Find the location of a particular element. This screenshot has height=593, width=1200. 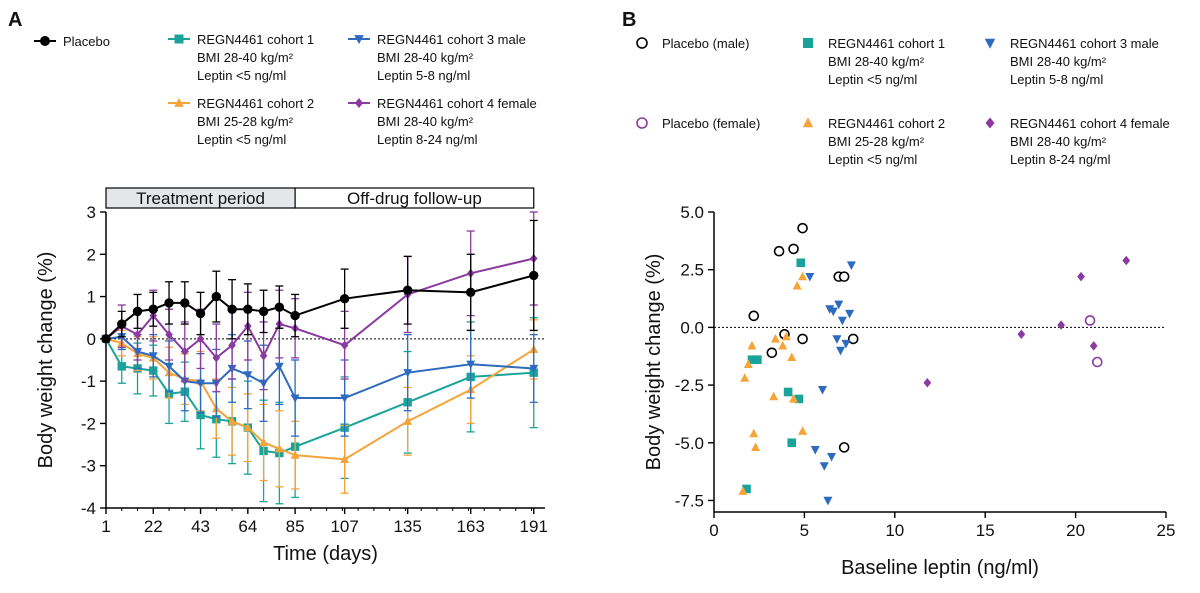

x-tick-label-b: 20 is located at coordinates (1075, 530).